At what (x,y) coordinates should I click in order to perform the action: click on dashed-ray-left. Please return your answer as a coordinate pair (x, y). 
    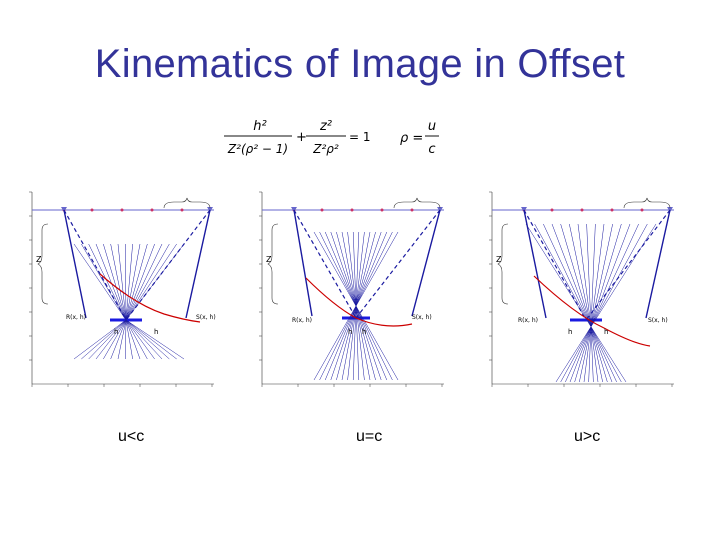
    Looking at the image, I should click on (95, 265).